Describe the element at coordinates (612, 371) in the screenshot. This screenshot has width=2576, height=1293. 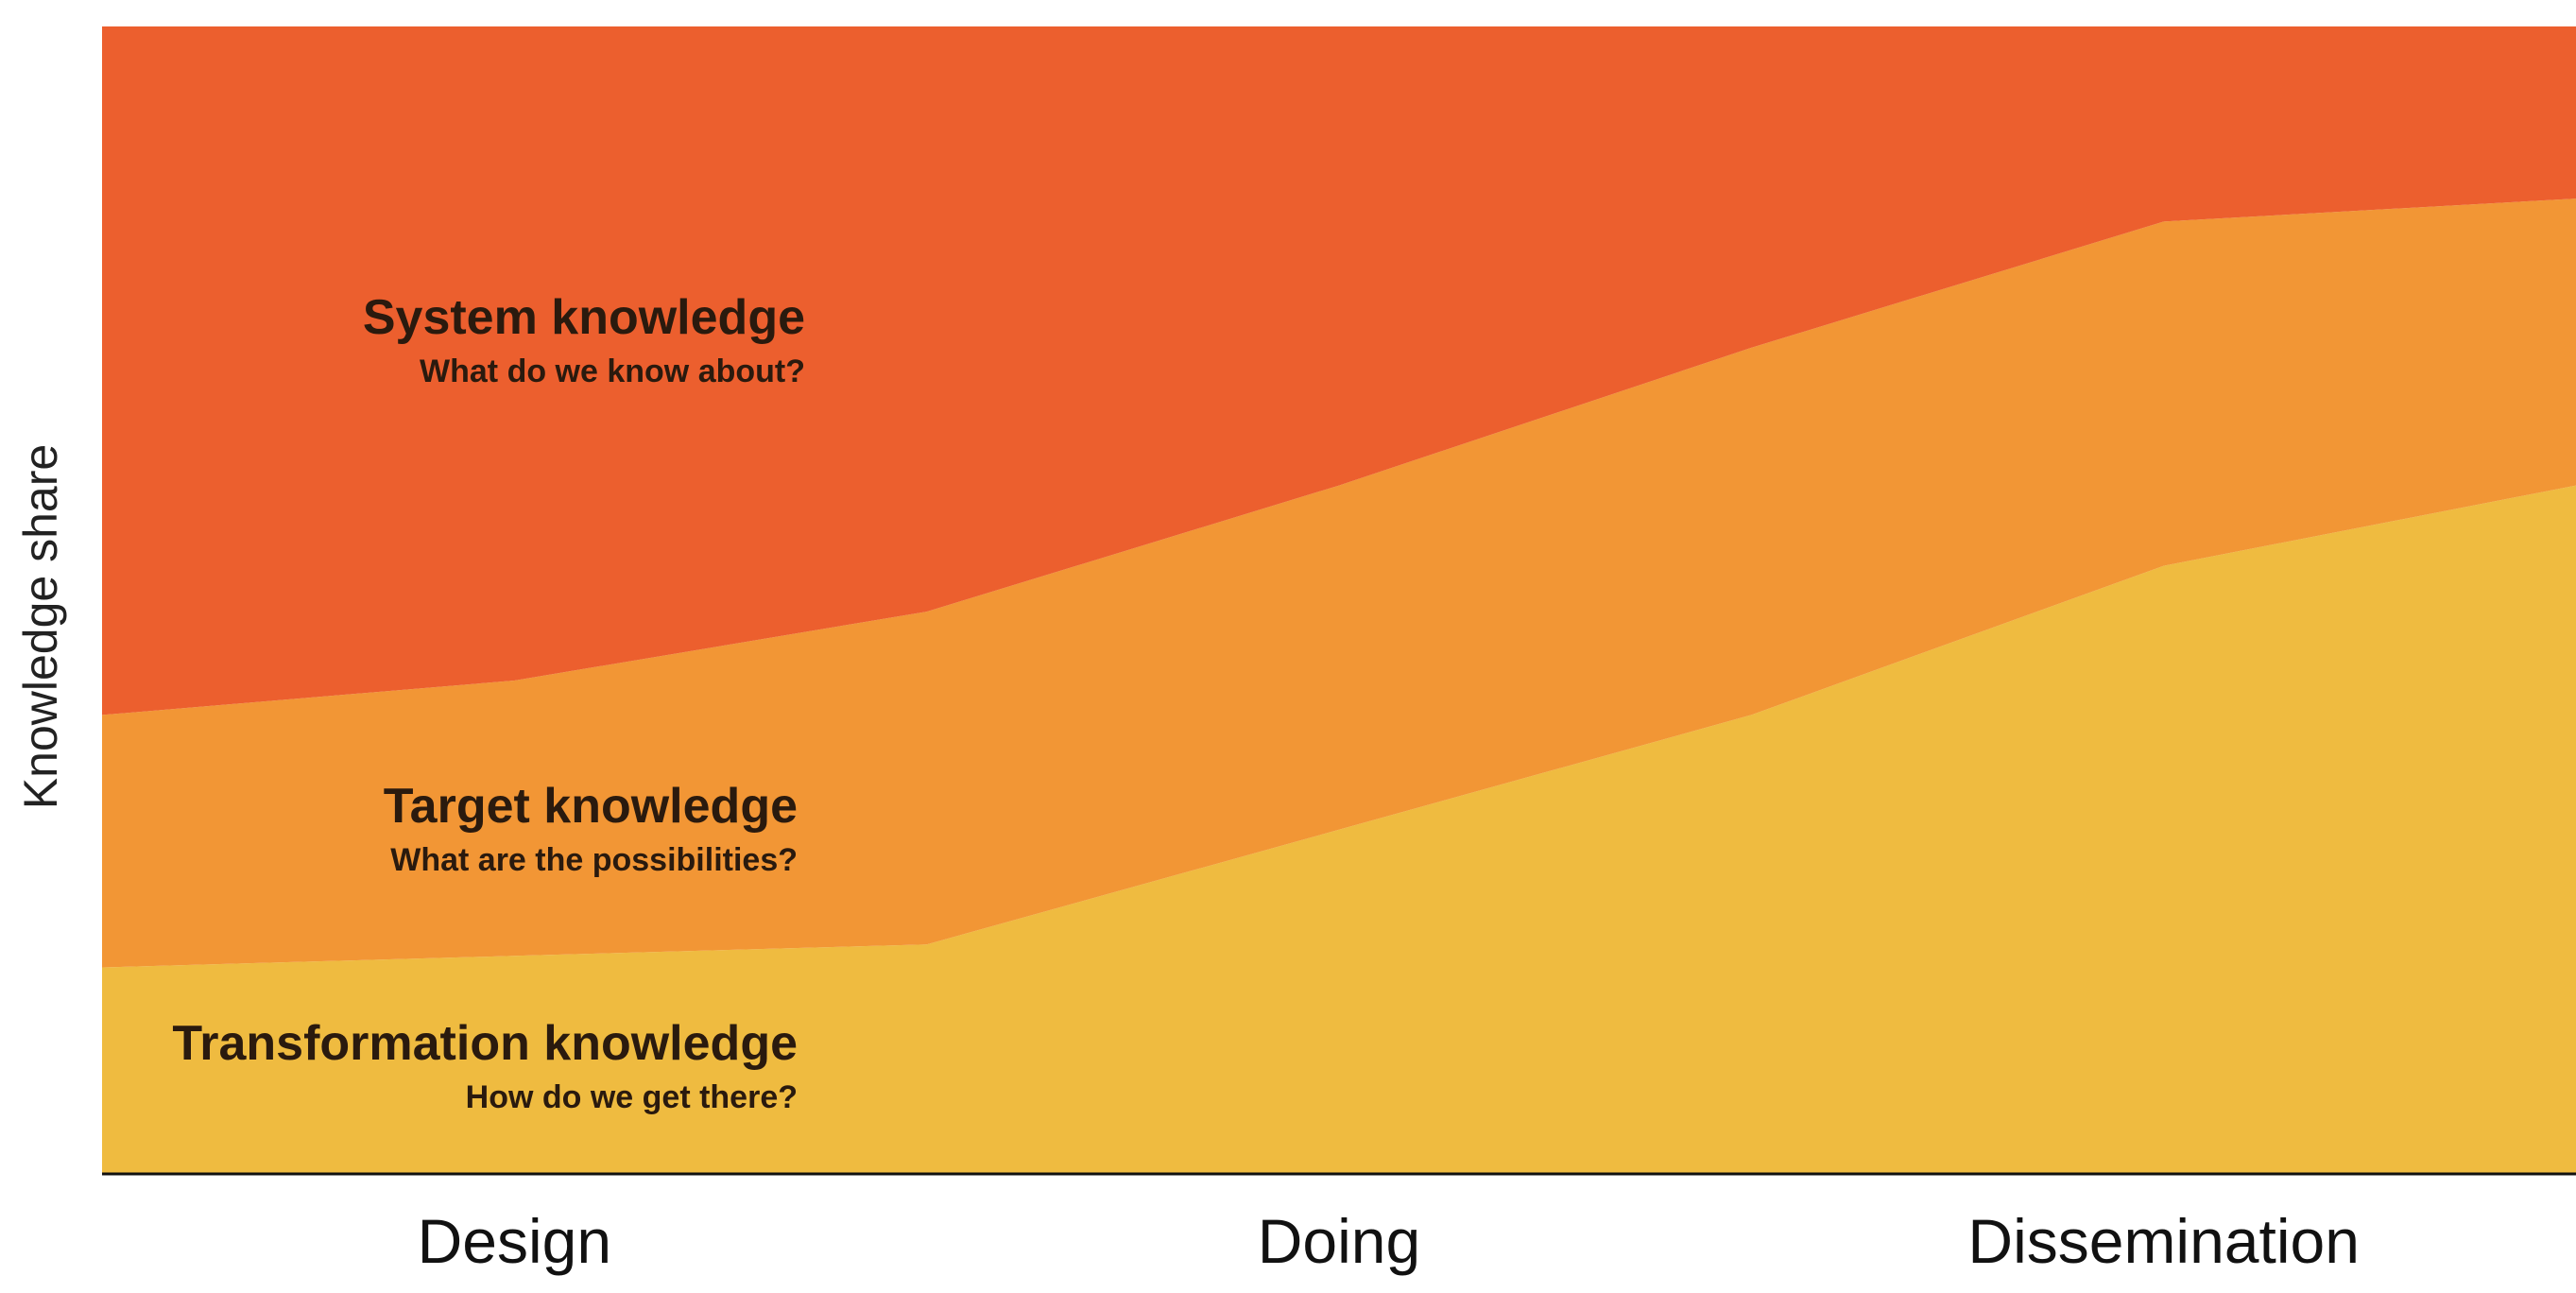
I see `series-subtitle-system-knowledge: What do we know about?` at that location.